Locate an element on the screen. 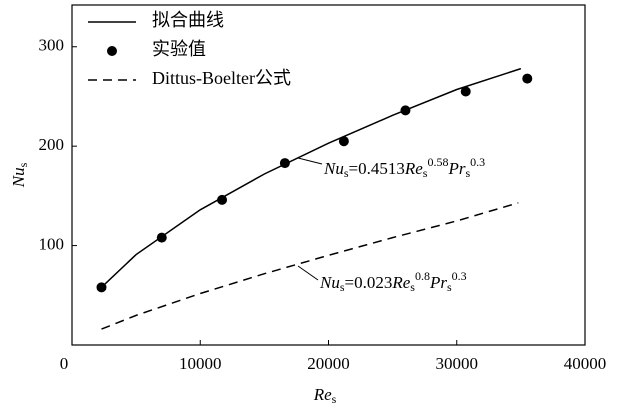 The image size is (617, 416). equation-annotation: Nus=0.023Res0.8Prs0.3 is located at coordinates (393, 281).